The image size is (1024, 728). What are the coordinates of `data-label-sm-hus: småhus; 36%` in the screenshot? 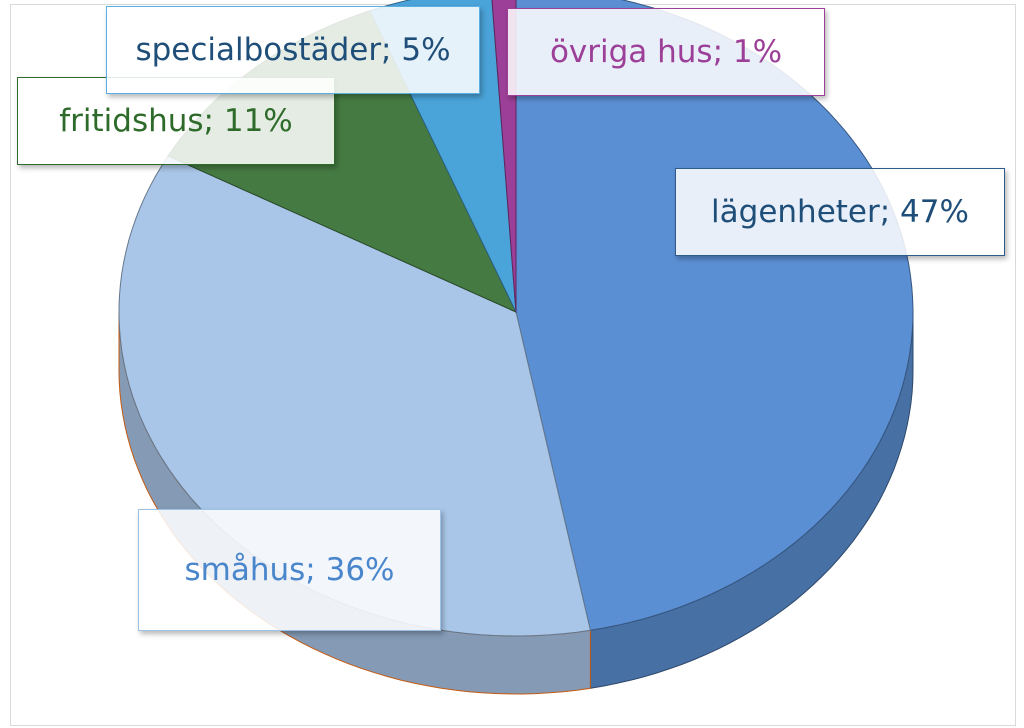 It's located at (289, 570).